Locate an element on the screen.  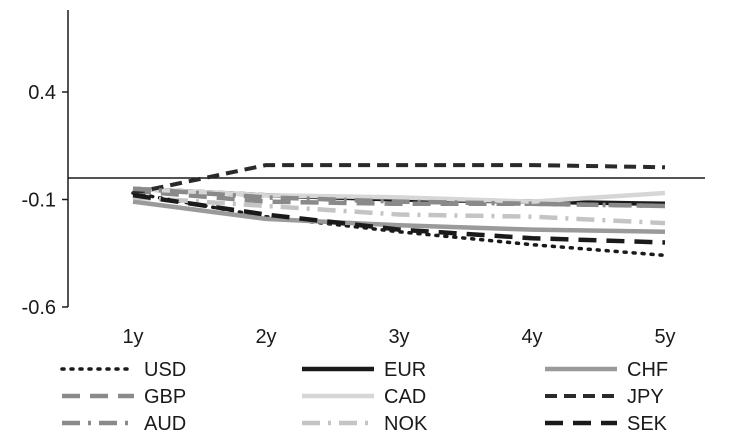
y-tick-label: -0.6 is located at coordinates (39, 308).